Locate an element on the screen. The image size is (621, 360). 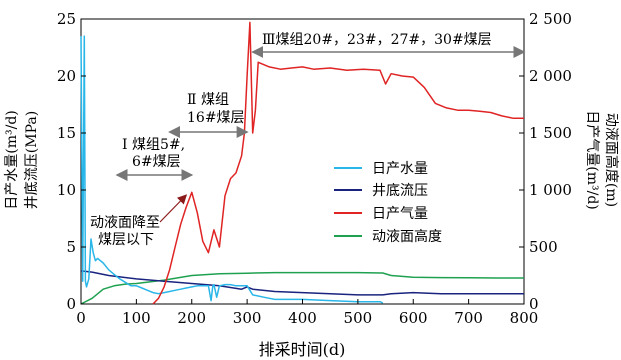
y-left-tick-label: 0 is located at coordinates (71, 304).